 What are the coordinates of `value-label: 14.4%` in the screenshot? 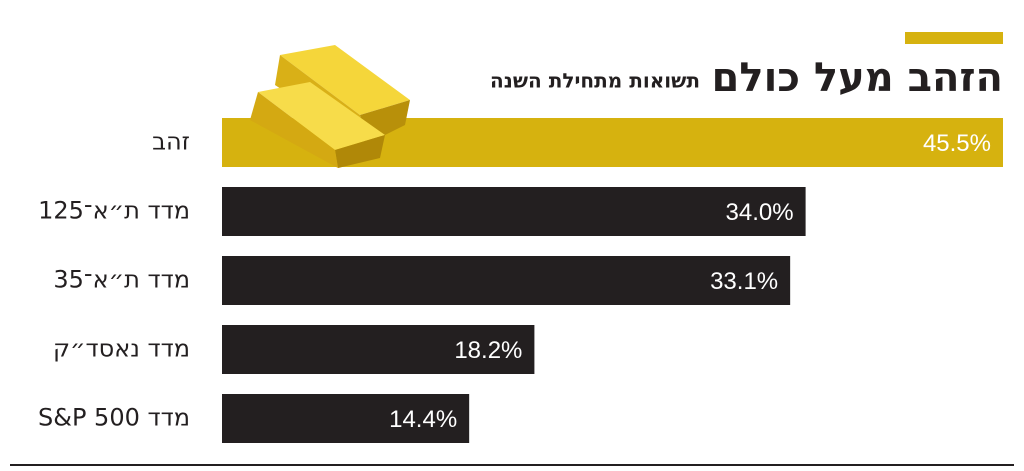 It's located at (423, 419).